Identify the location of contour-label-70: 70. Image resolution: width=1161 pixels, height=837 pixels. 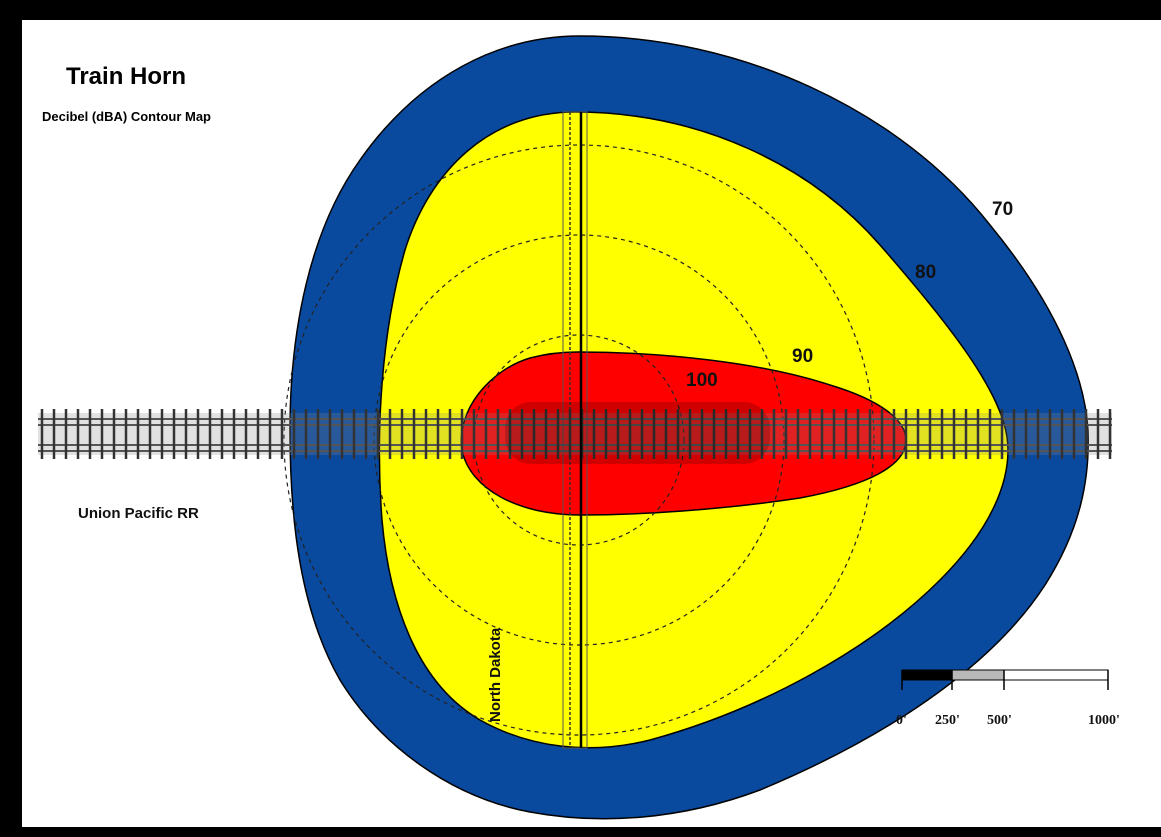
(1002, 209).